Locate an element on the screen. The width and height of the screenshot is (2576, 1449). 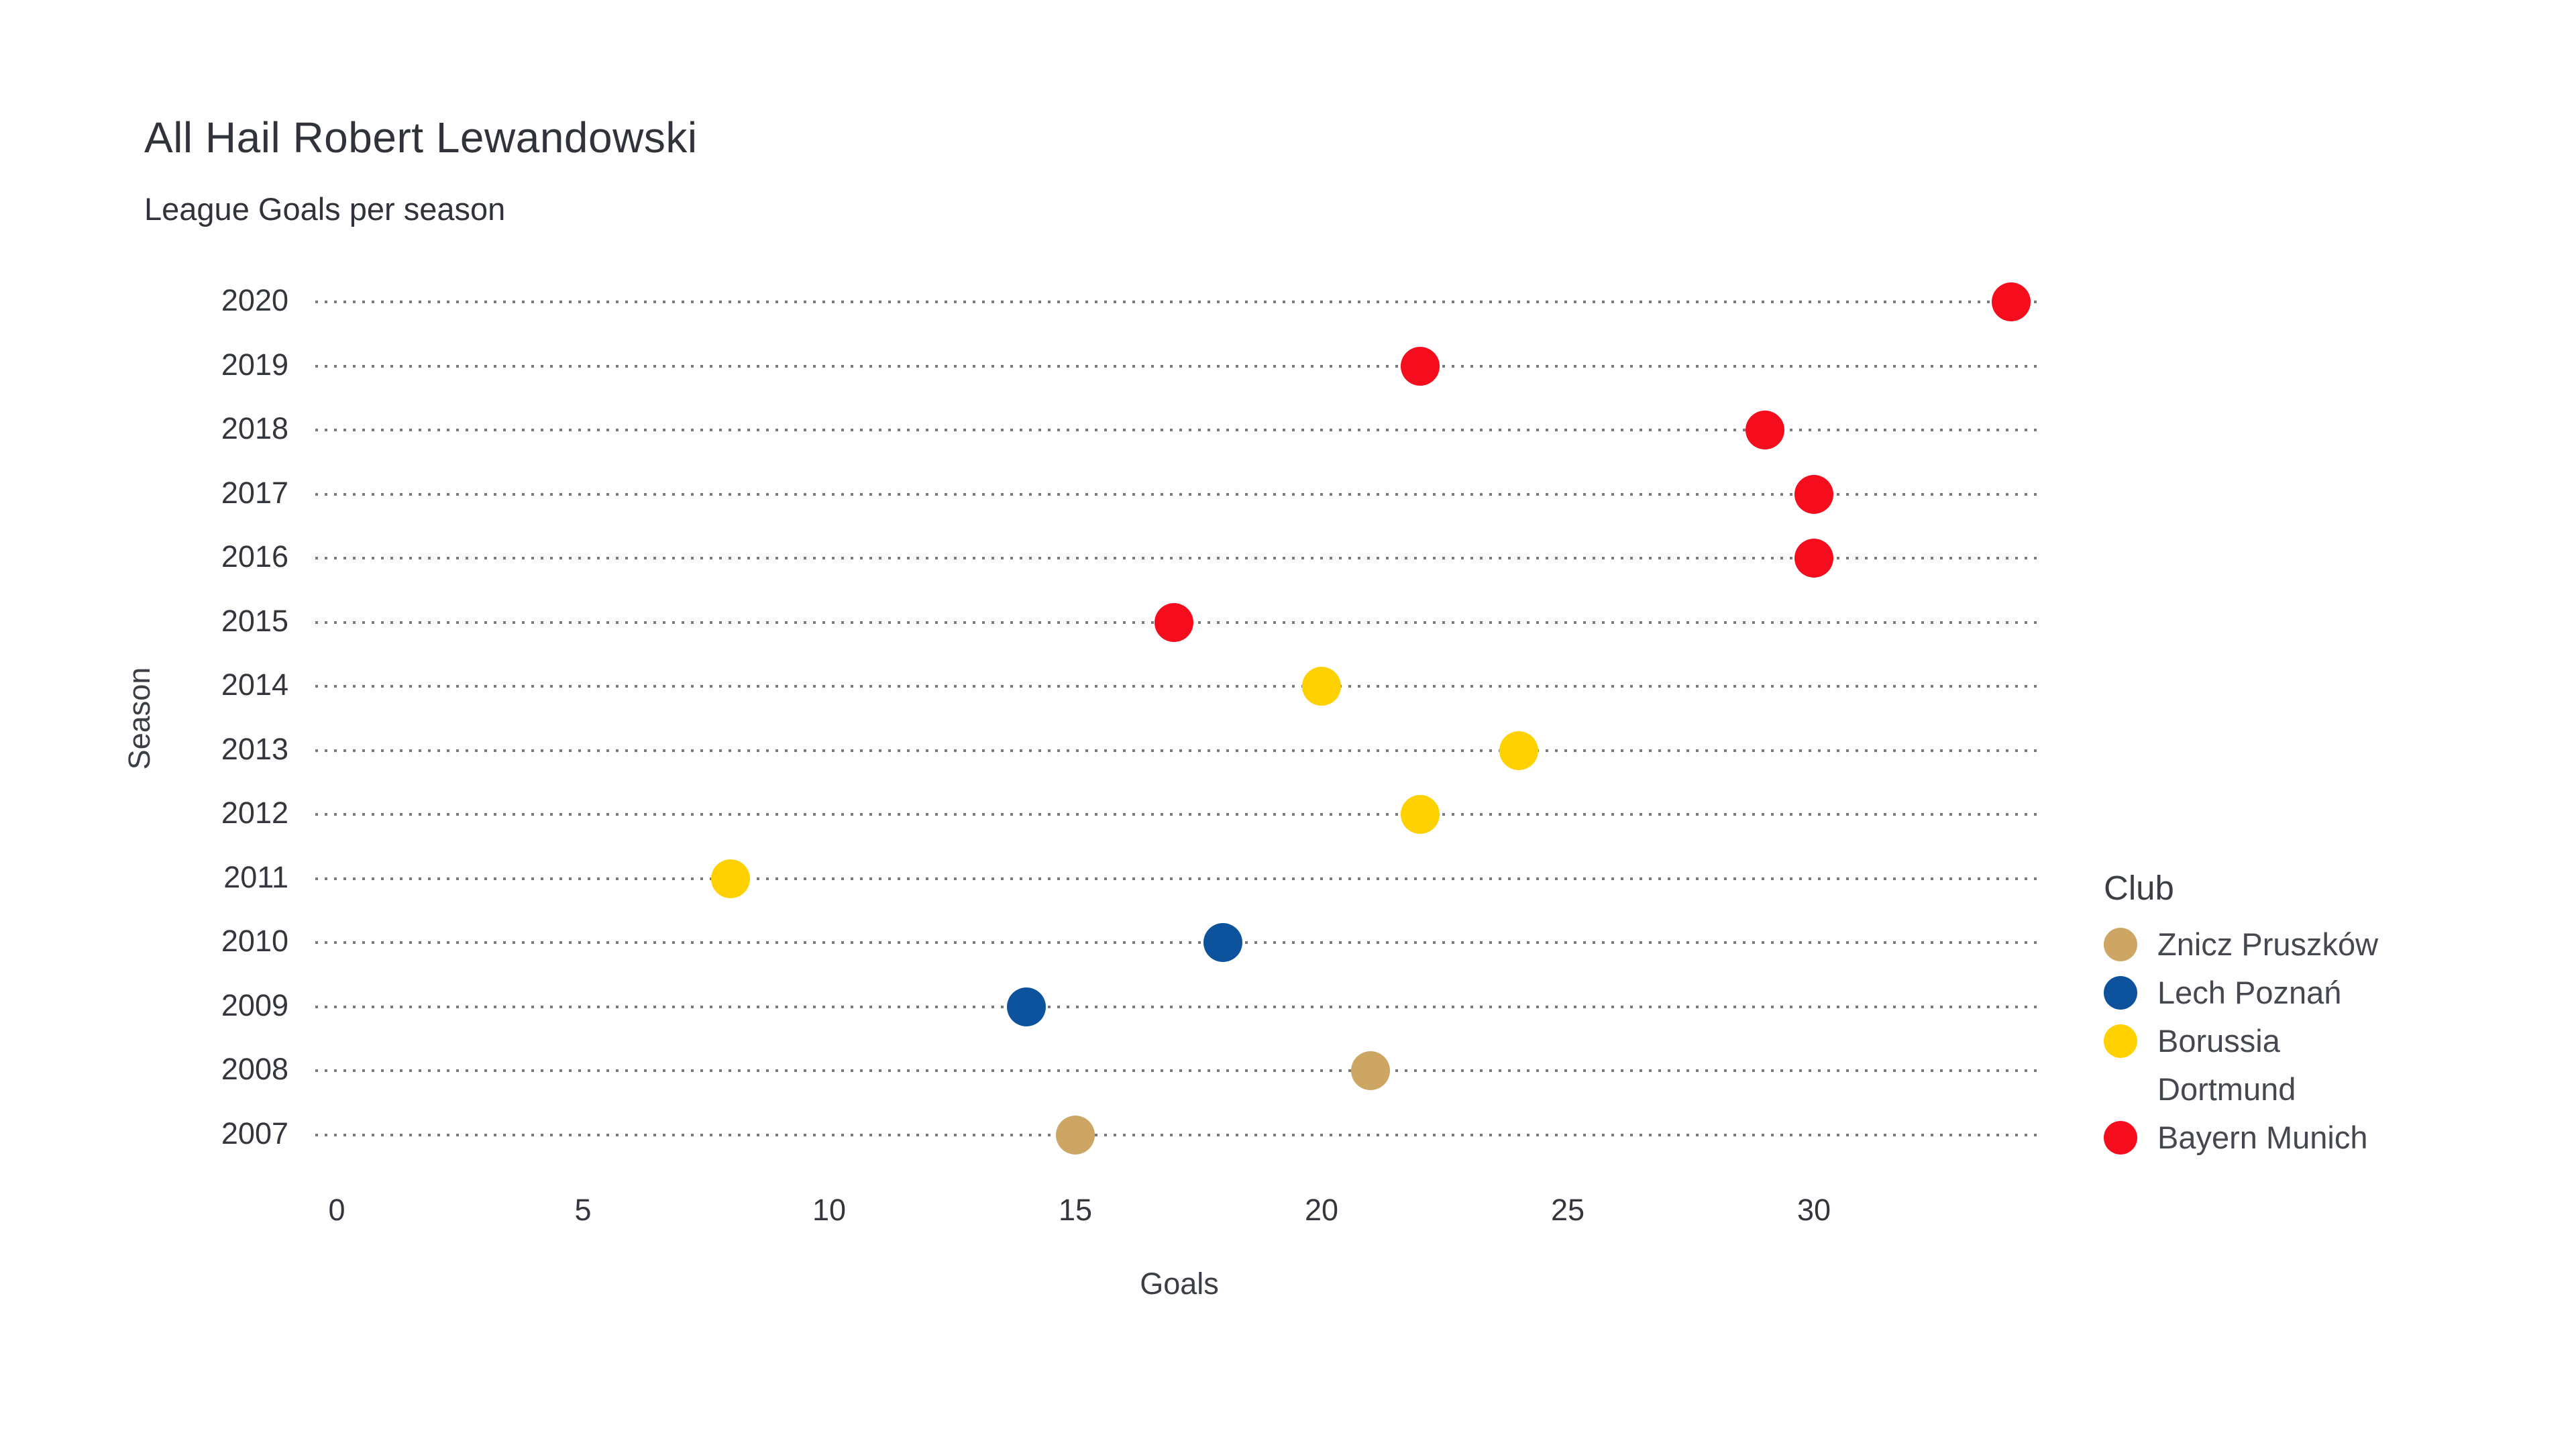
y-tick-label-2012: 2012 is located at coordinates (254, 813).